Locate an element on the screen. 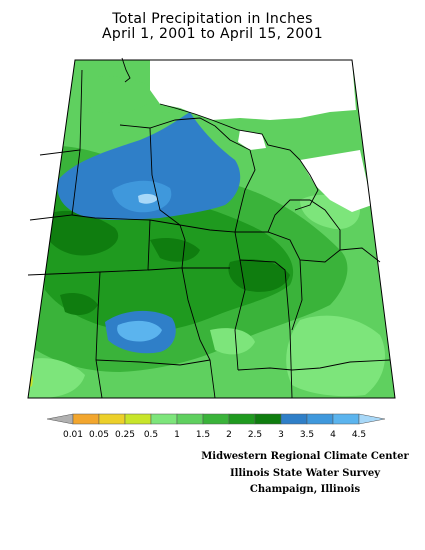 The width and height of the screenshot is (425, 550). legend-tick-label: 0.5 is located at coordinates (151, 435).